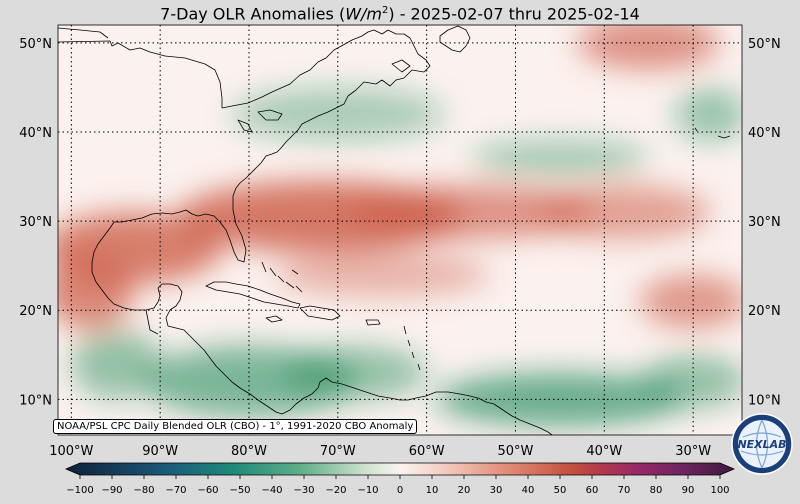  What do you see at coordinates (604, 451) in the screenshot?
I see `lon-label: 40°W` at bounding box center [604, 451].